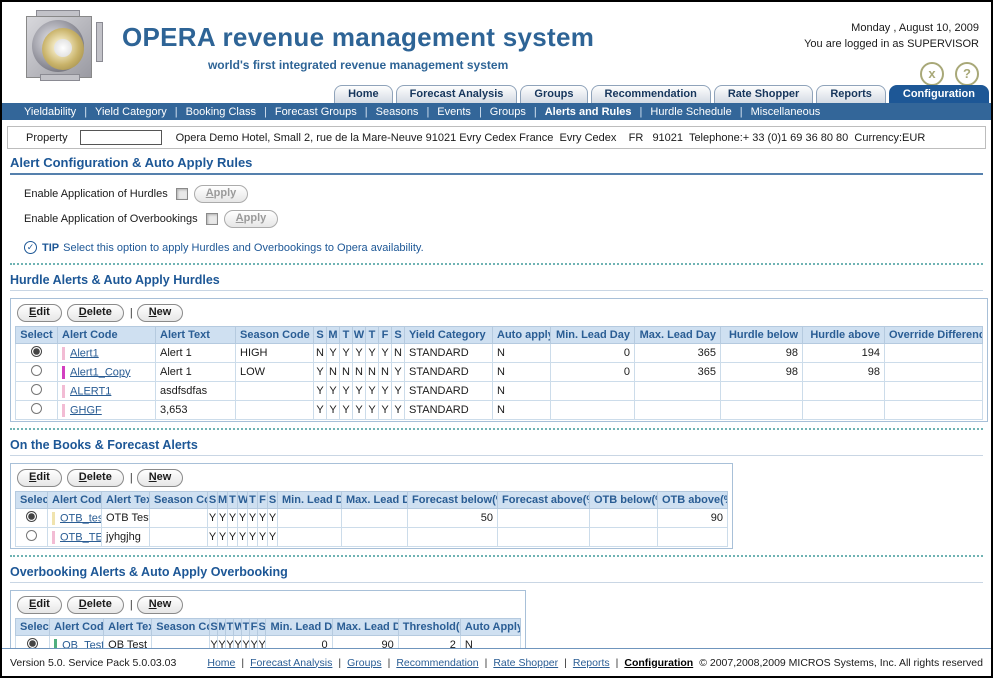 The image size is (993, 678). What do you see at coordinates (254, 627) in the screenshot?
I see `col-header-f: F` at bounding box center [254, 627].